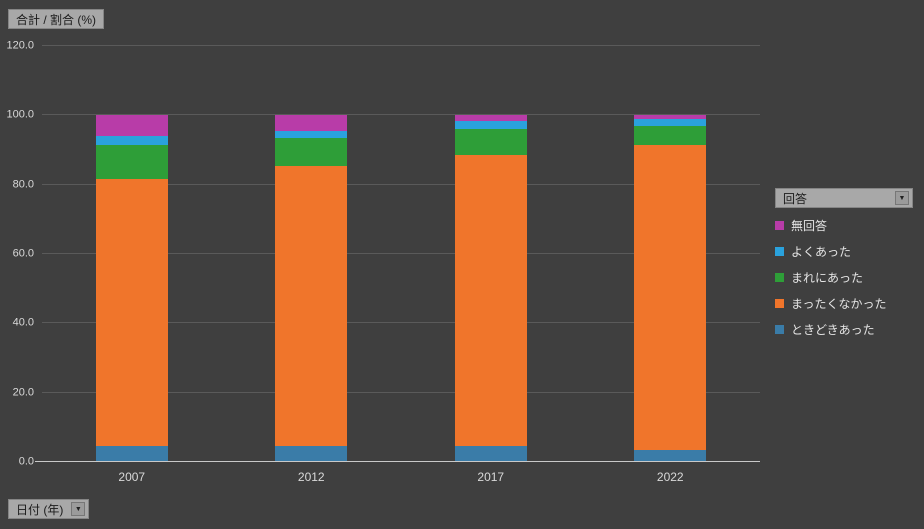 Image resolution: width=924 pixels, height=529 pixels. I want to click on stacked-bar-2007, so click(131, 254).